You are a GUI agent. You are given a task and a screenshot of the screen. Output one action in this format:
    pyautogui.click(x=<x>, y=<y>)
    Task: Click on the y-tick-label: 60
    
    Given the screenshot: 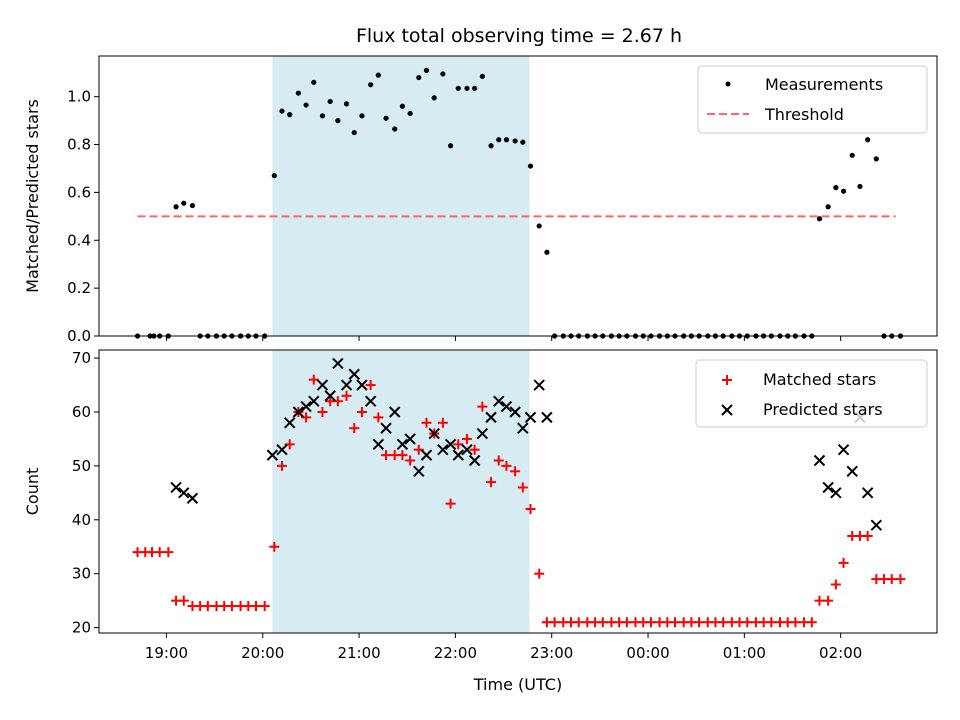 What is the action you would take?
    pyautogui.click(x=81, y=412)
    